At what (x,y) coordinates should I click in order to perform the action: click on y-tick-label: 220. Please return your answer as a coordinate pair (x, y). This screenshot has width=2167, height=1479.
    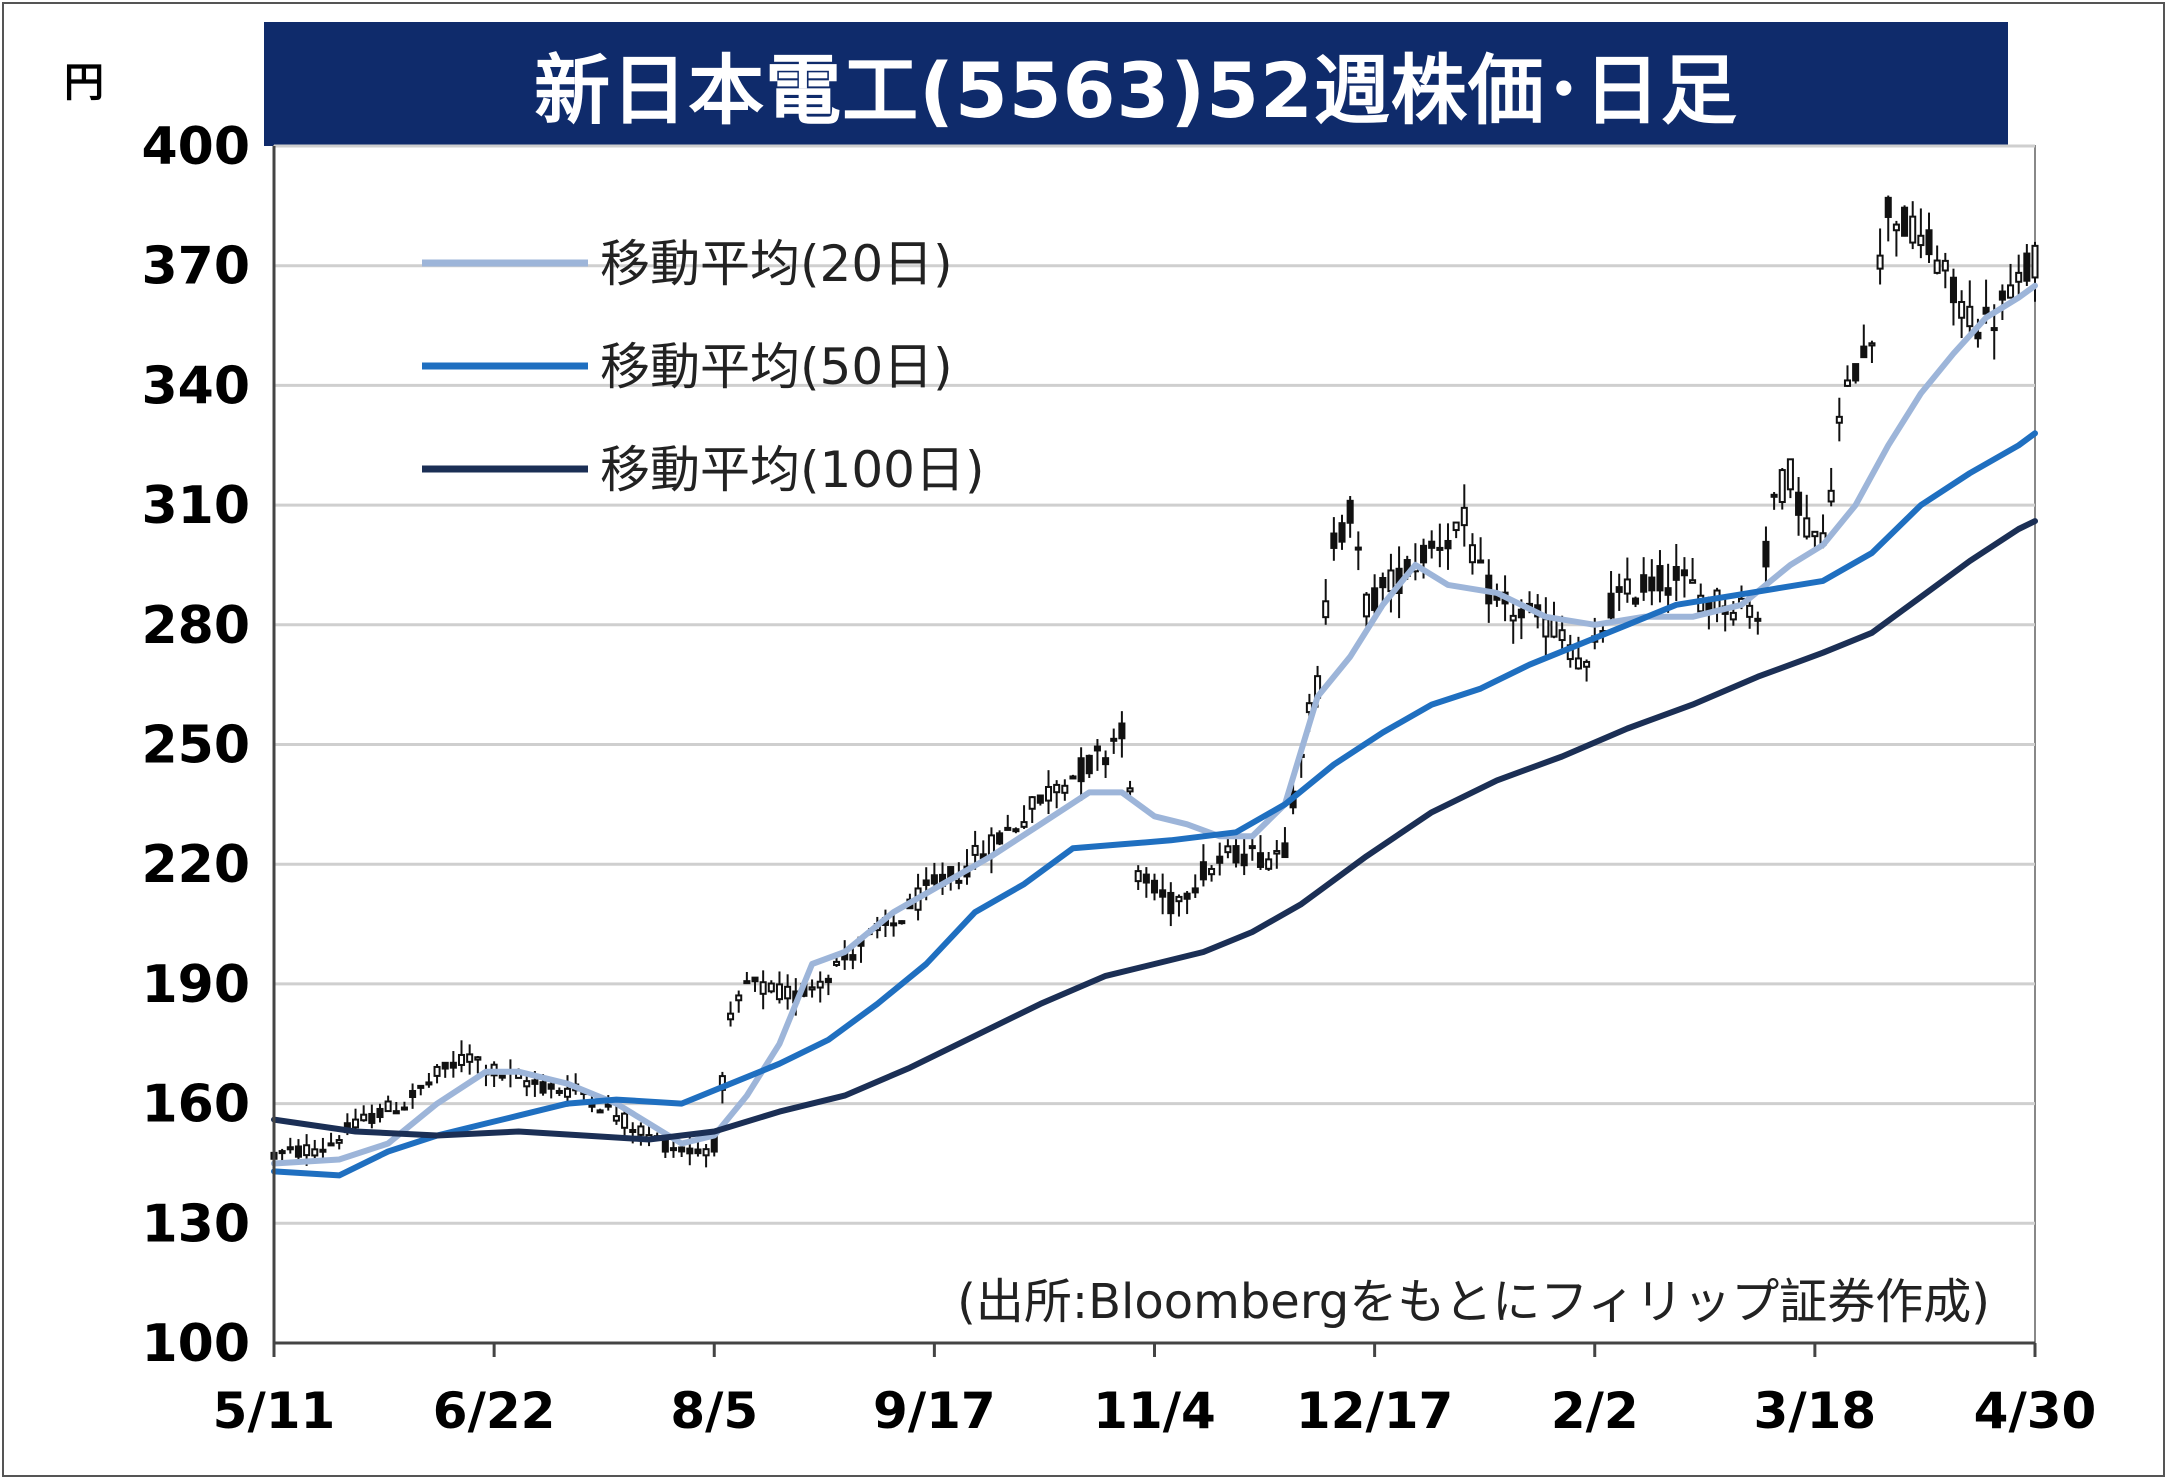
    Looking at the image, I should click on (195, 865).